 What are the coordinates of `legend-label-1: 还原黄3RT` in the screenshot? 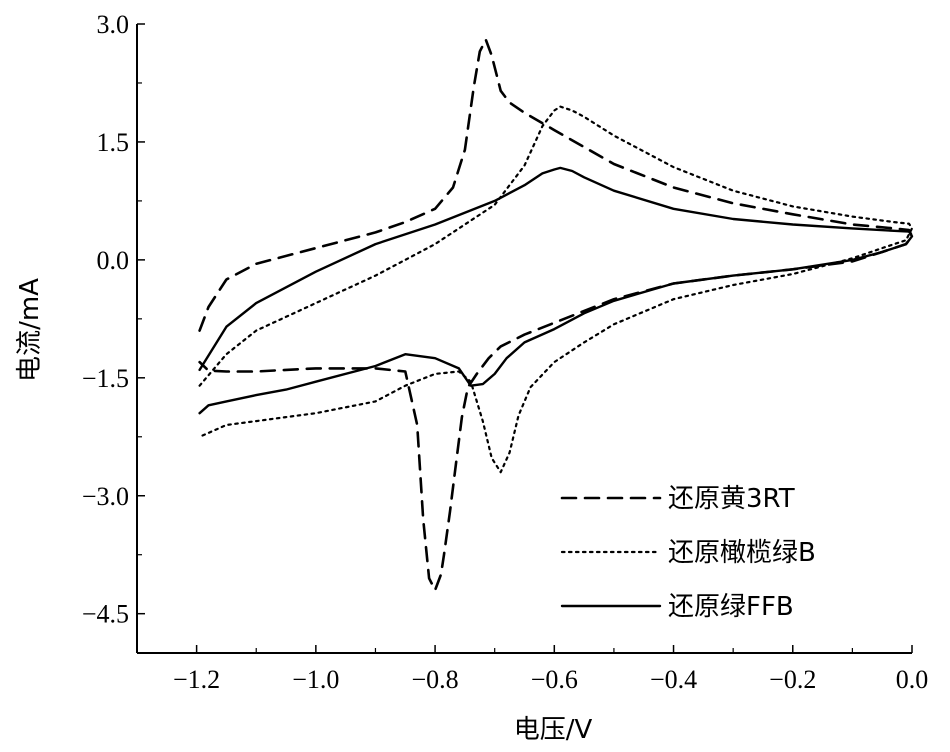 It's located at (731, 499).